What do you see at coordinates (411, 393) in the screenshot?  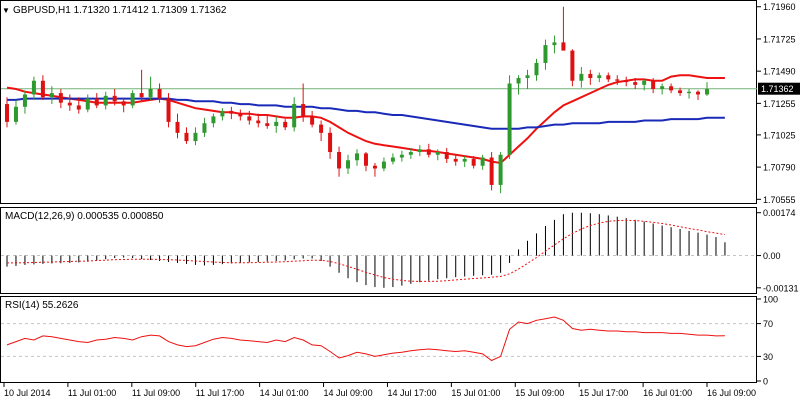 I see `time-axis-label: 14 Jul 17:00` at bounding box center [411, 393].